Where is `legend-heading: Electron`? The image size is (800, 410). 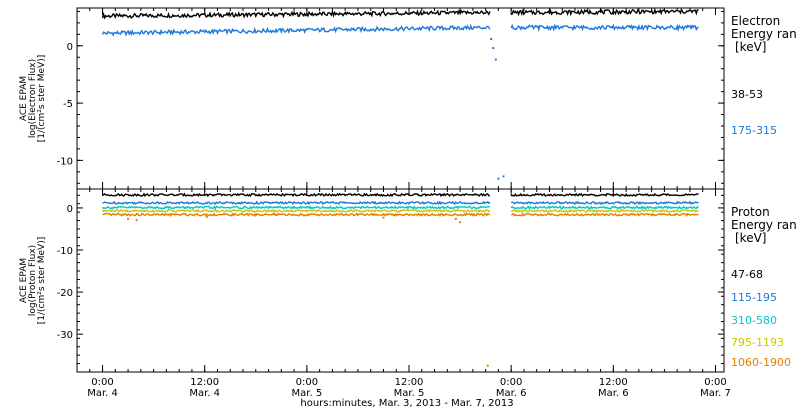
legend-heading: Electron is located at coordinates (755, 21).